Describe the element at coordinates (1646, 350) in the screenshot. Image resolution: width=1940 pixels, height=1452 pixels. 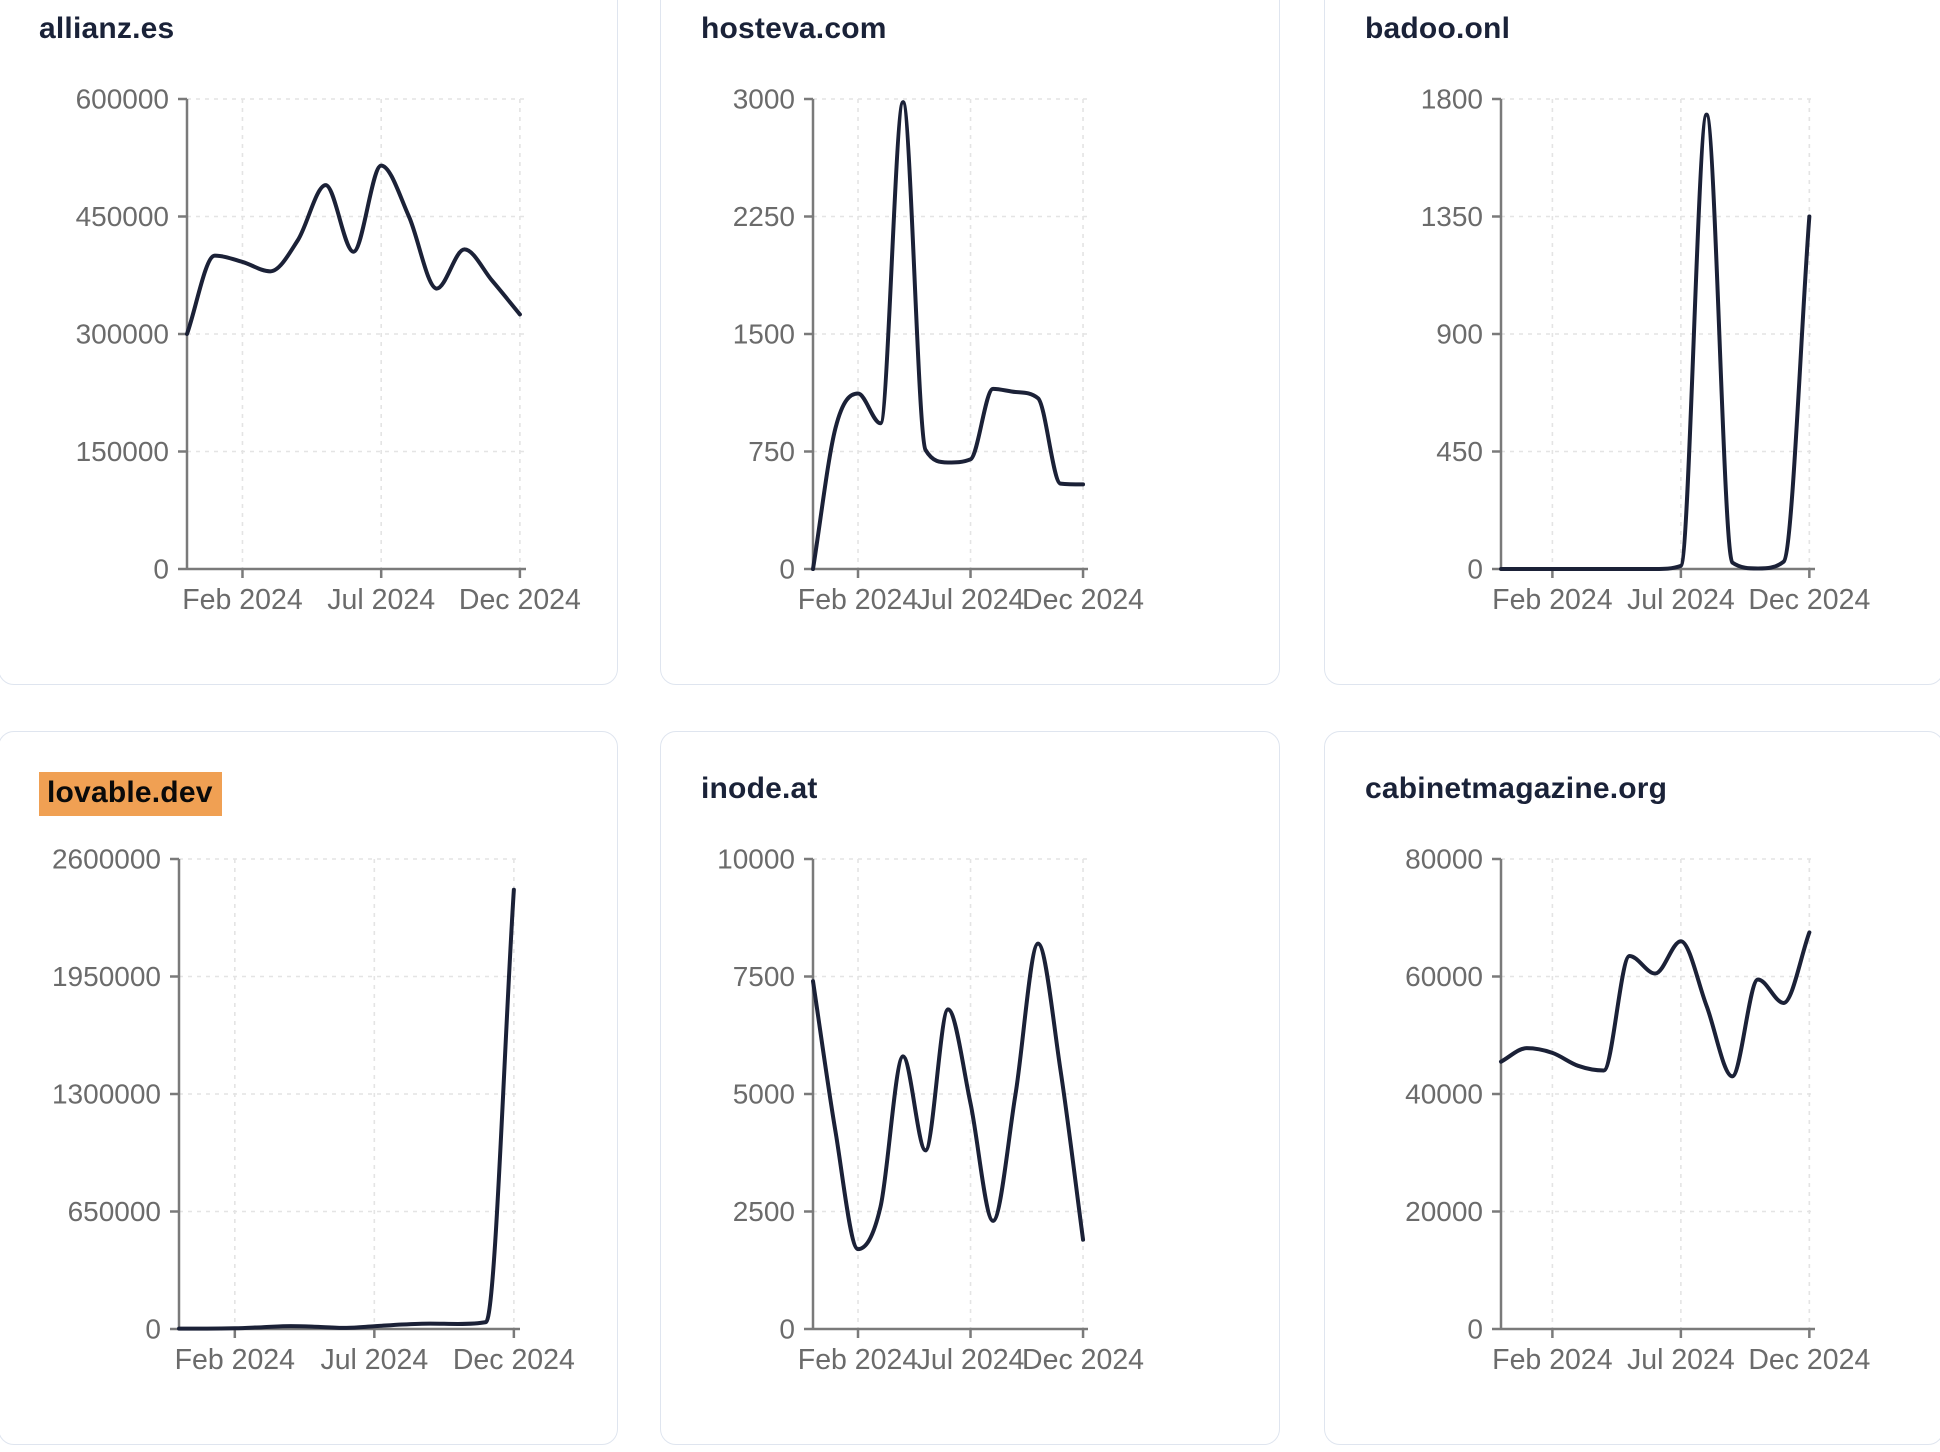
I see `line-chart: 0 450 900 1350 1800 Feb 2024 Jul 2024 Dec 2024` at that location.